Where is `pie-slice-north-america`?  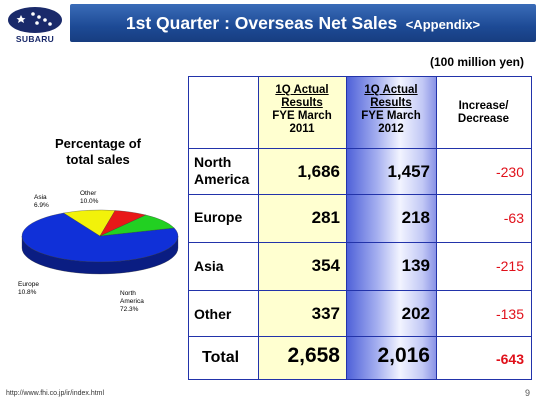 pie-slice-north-america is located at coordinates (100, 237).